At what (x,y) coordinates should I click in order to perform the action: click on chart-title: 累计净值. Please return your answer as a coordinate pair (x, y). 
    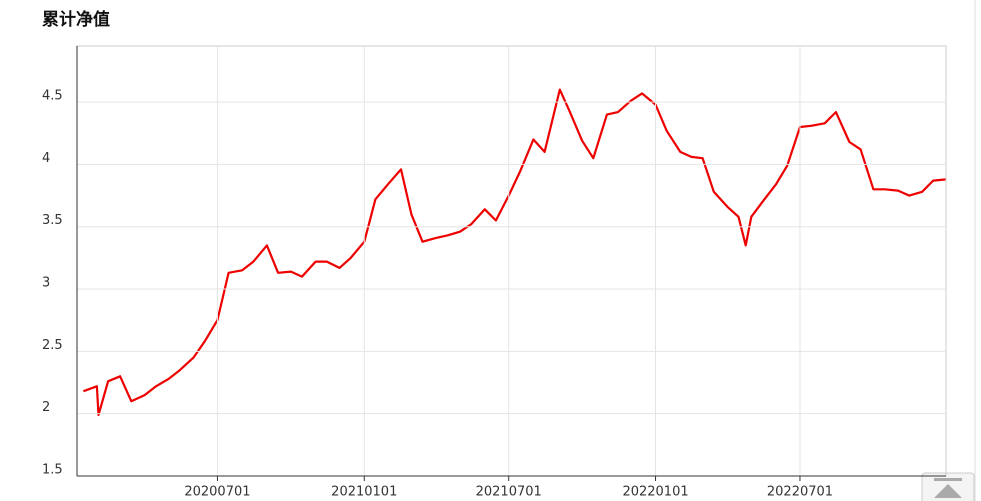
    Looking at the image, I should click on (76, 19).